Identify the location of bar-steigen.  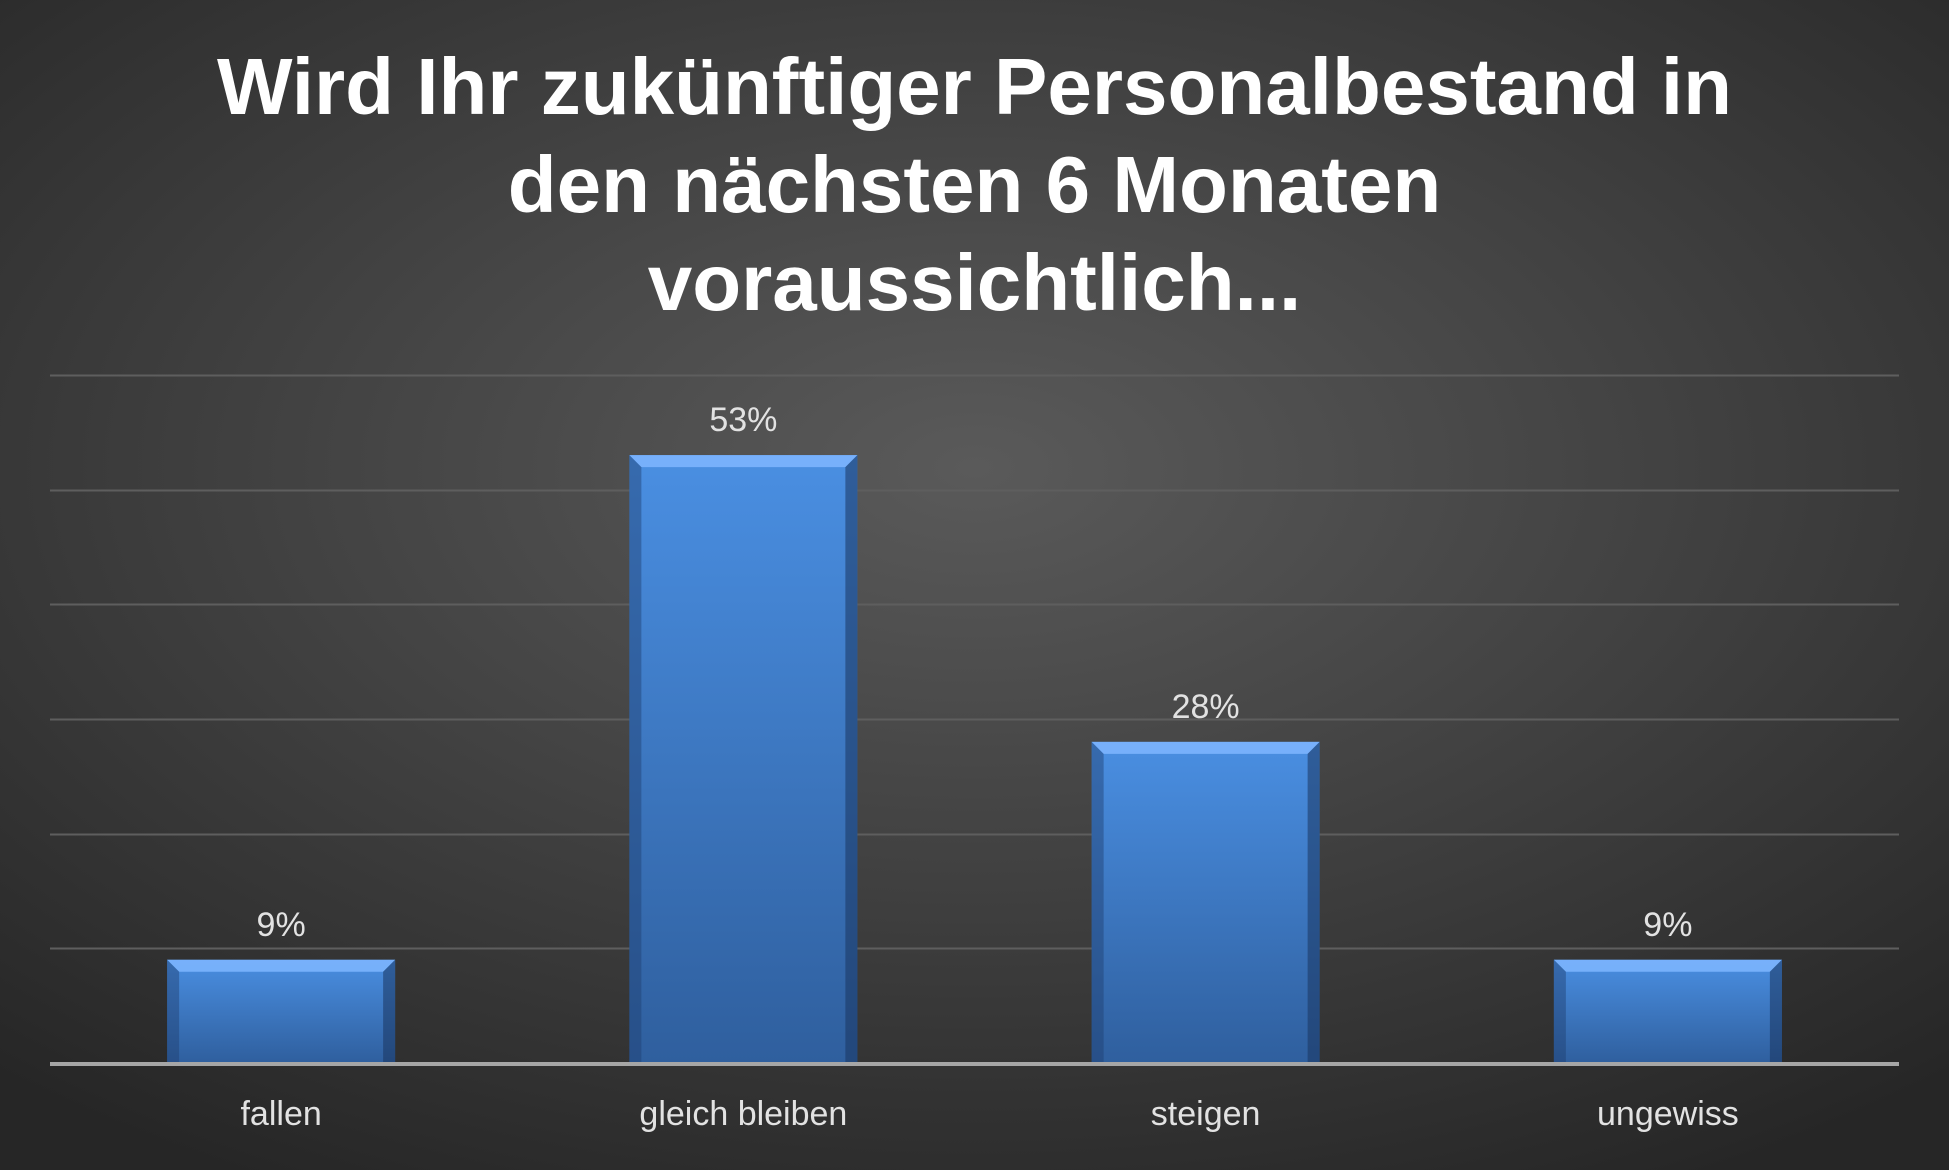
(1205, 902).